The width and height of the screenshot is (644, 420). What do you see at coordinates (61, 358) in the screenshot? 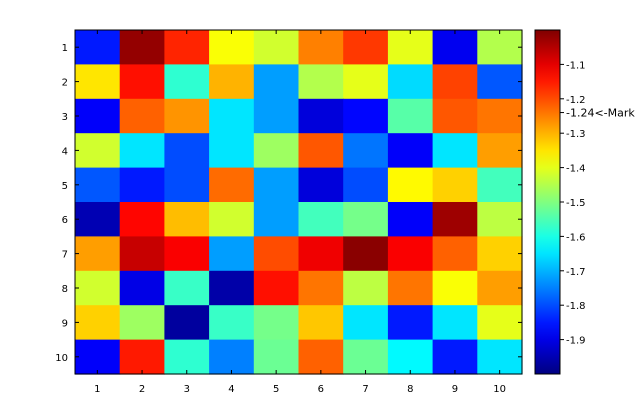
I see `y-tick-label: 10` at bounding box center [61, 358].